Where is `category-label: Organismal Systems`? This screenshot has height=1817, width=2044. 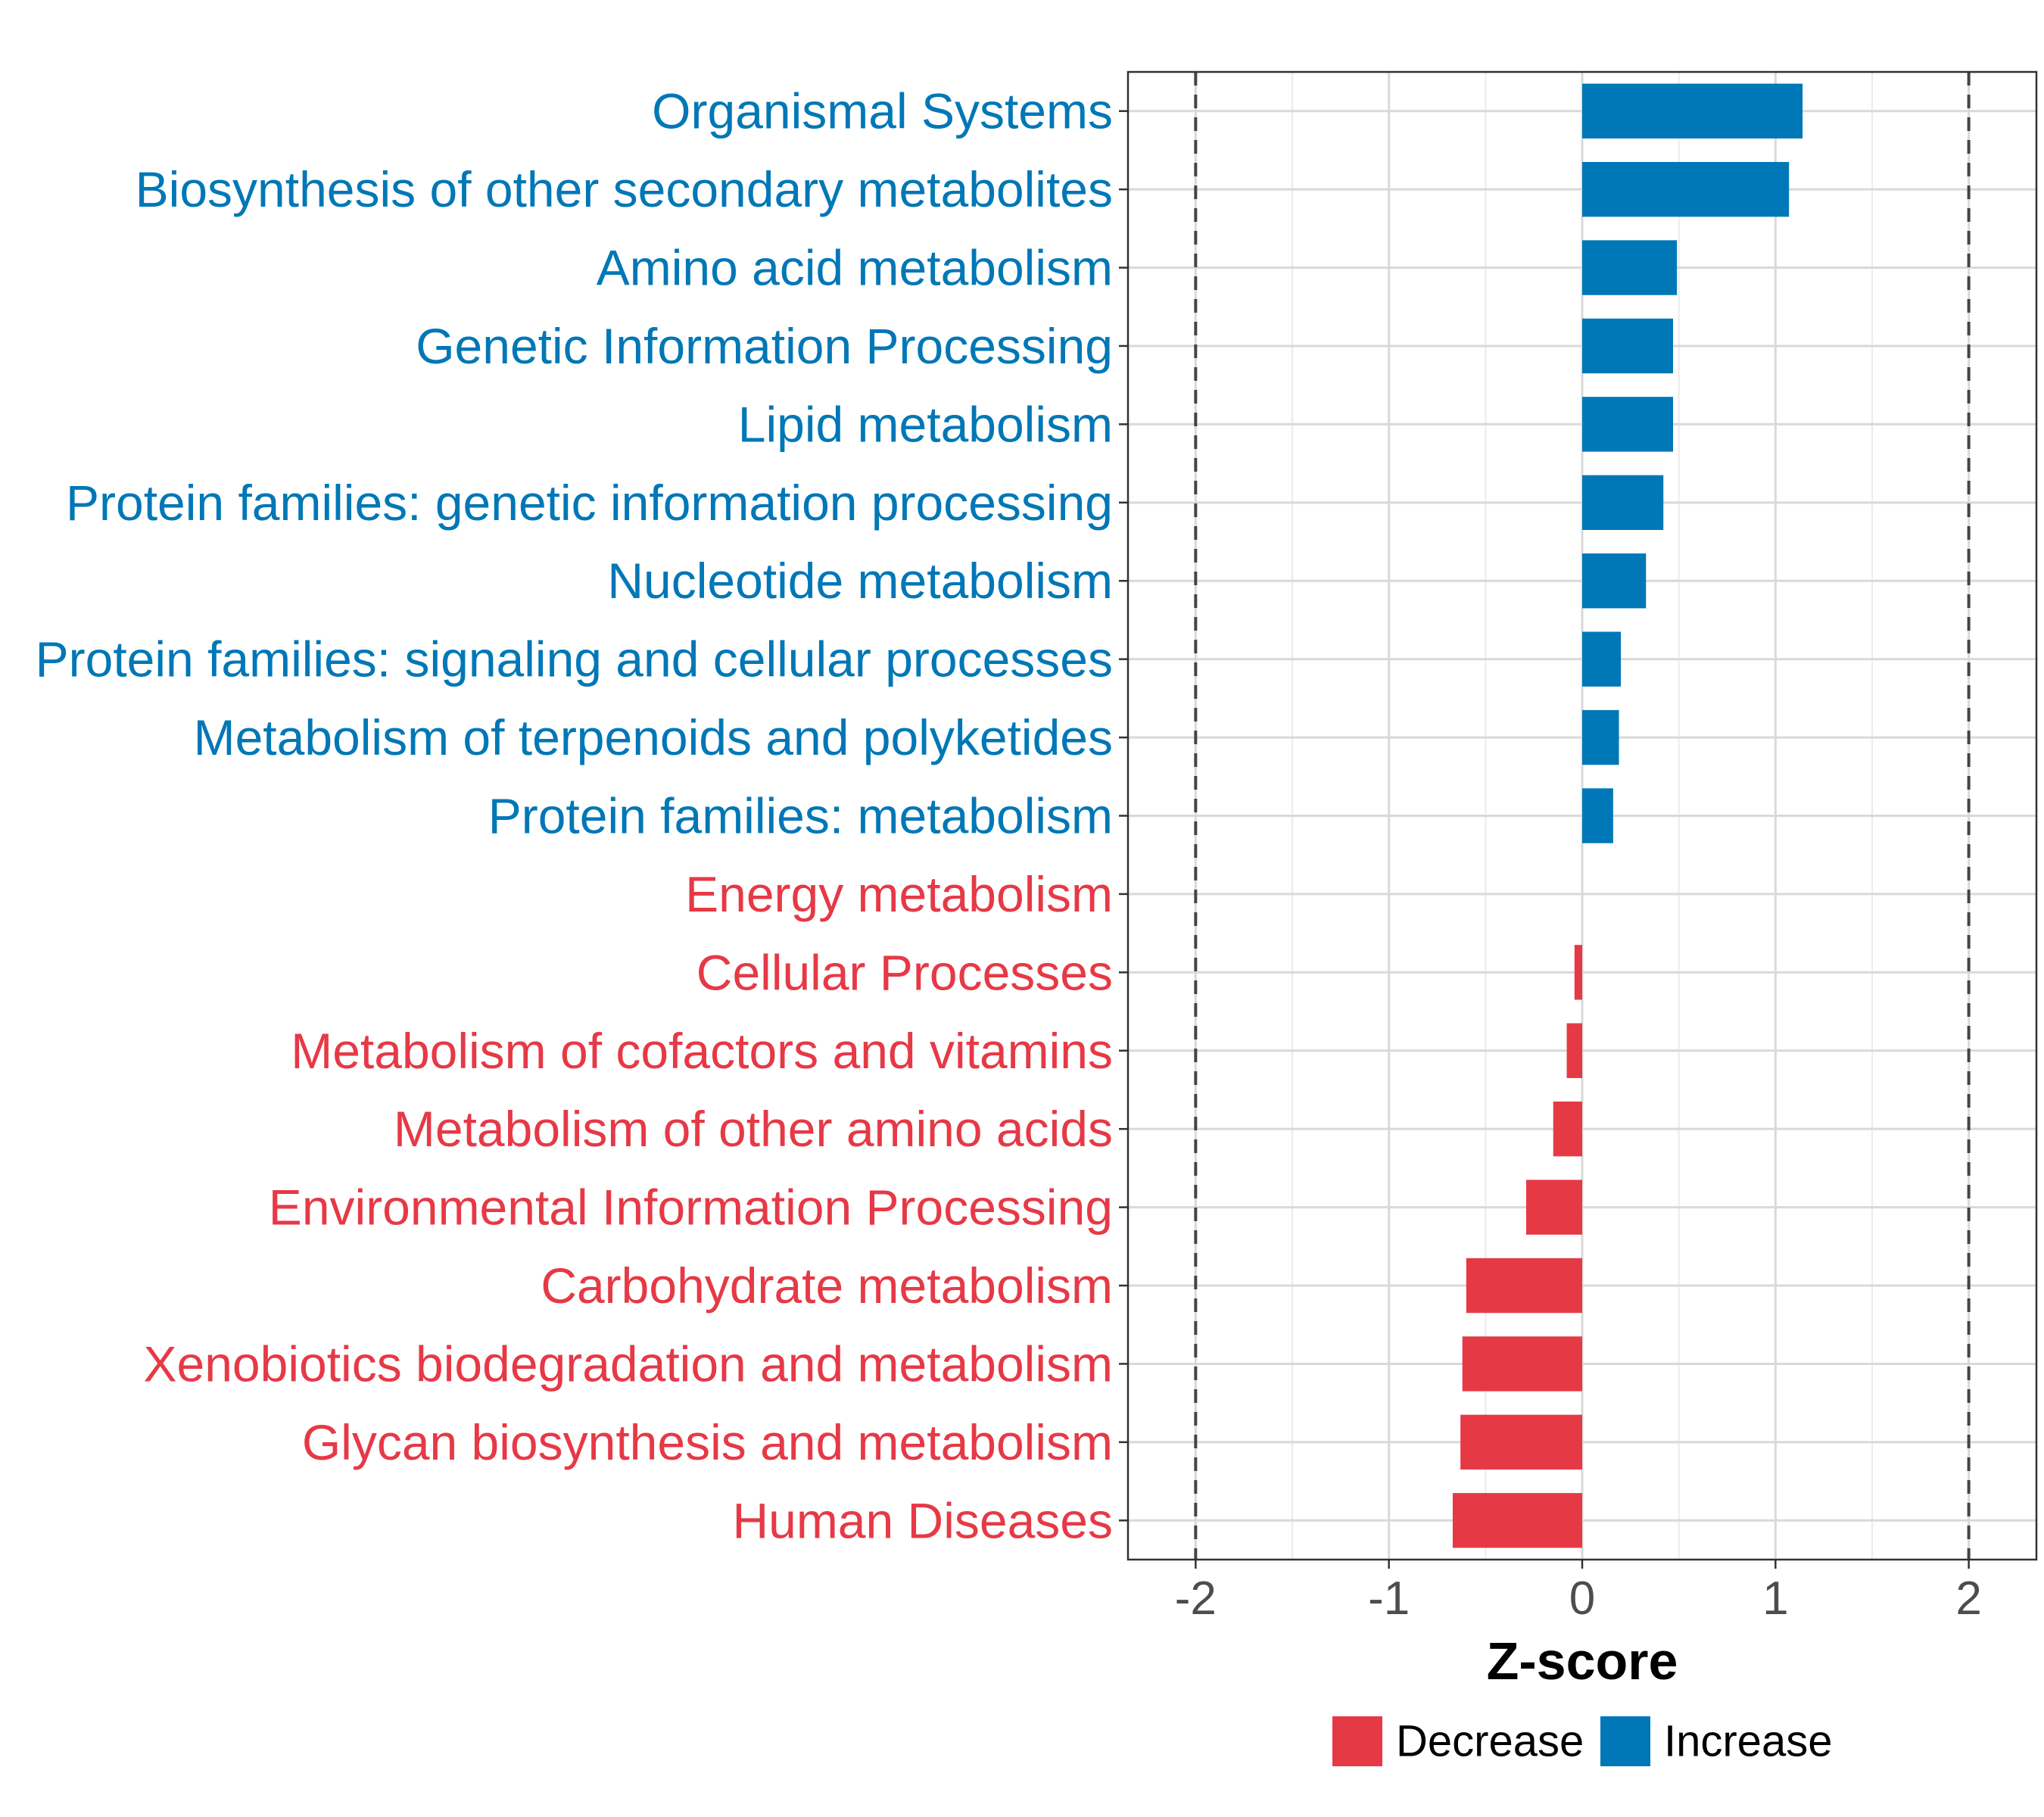
category-label: Organismal Systems is located at coordinates (883, 111).